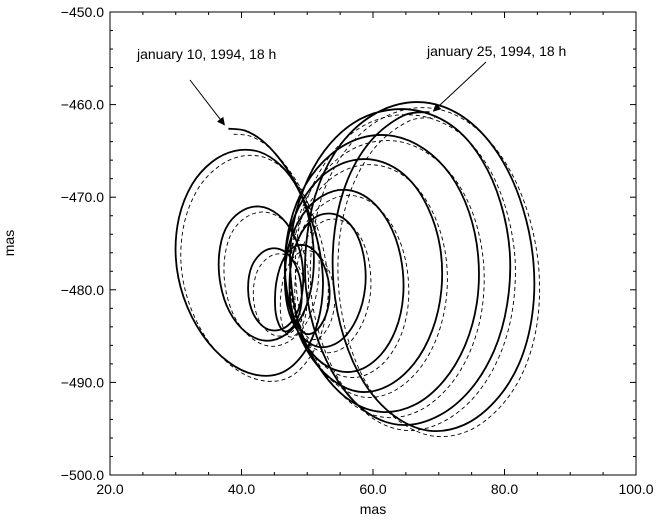  I want to click on y-axis-label: mas, so click(9, 243).